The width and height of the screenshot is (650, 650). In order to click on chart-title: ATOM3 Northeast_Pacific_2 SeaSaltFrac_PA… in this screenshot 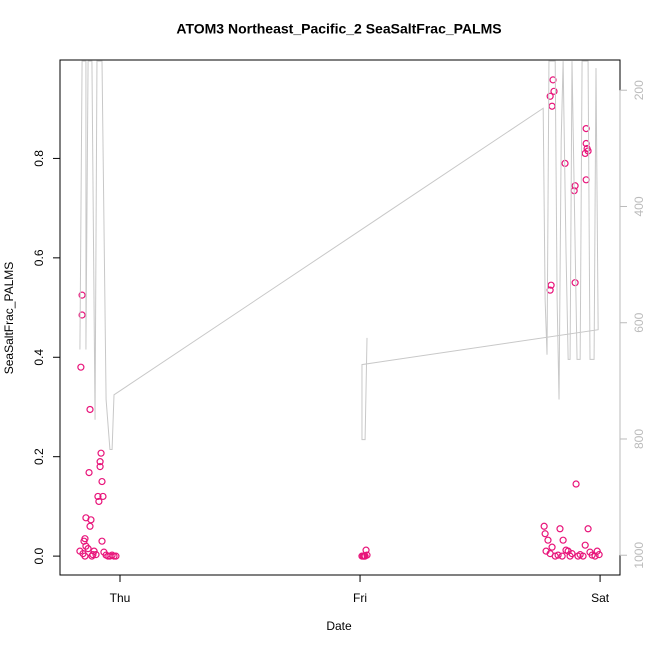, I will do `click(338, 29)`.